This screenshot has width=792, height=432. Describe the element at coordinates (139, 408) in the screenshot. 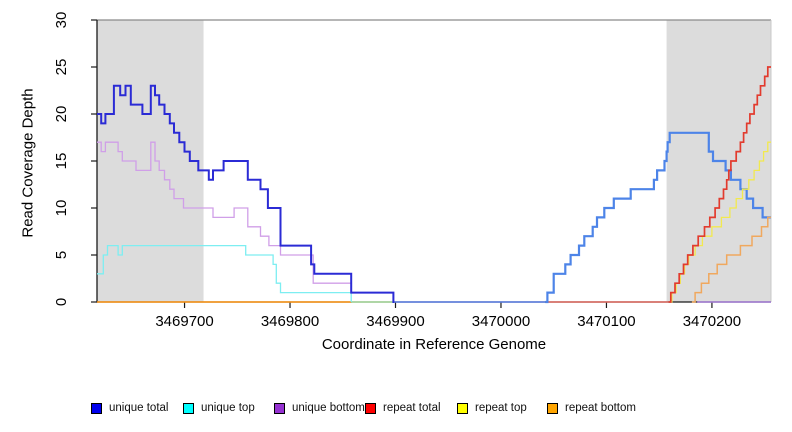

I see `legend-label: unique total` at that location.